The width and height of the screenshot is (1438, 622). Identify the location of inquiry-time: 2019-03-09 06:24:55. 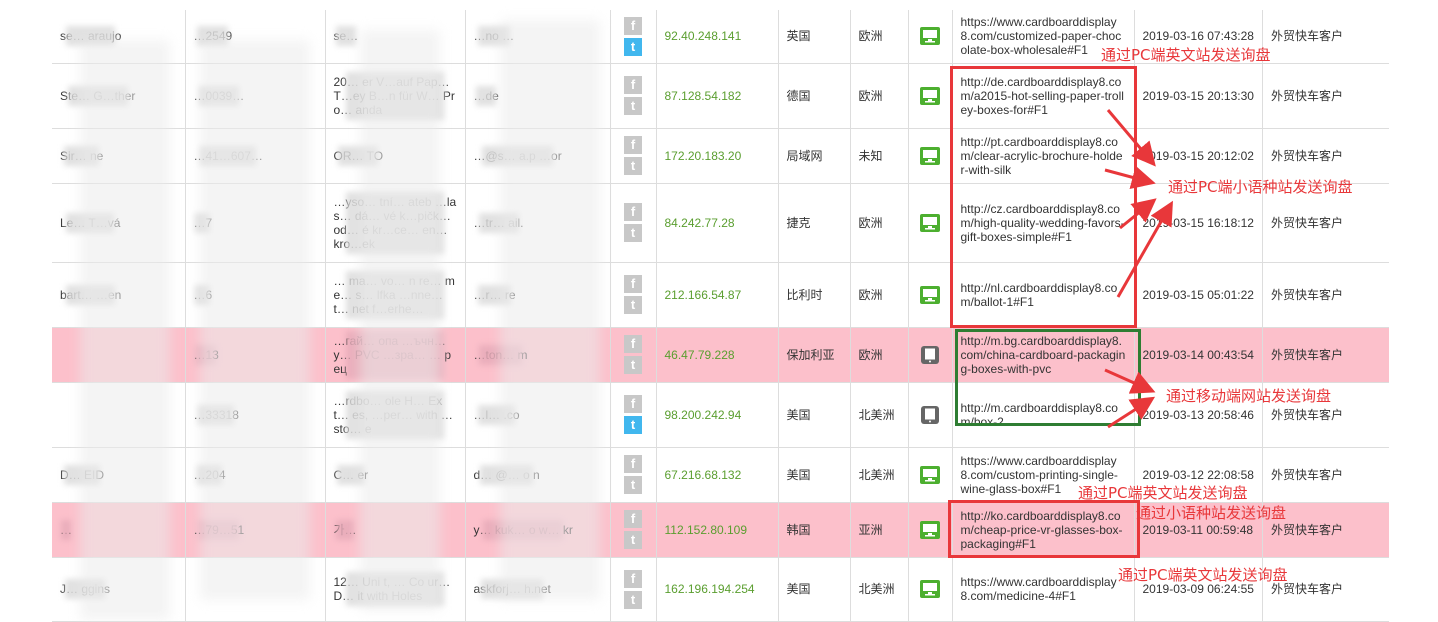
(1198, 589).